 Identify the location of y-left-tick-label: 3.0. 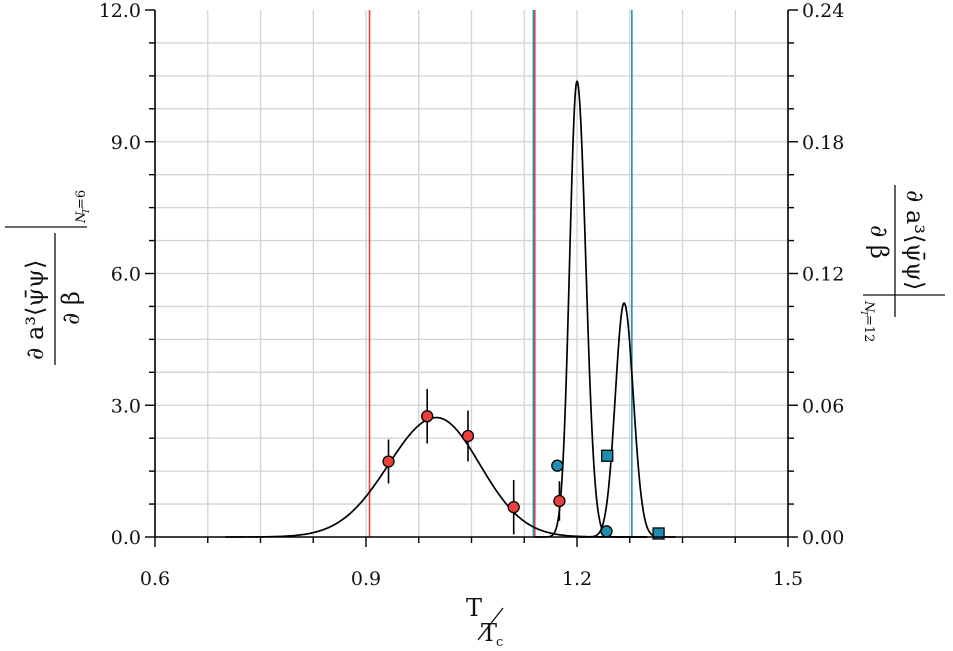
(126, 406).